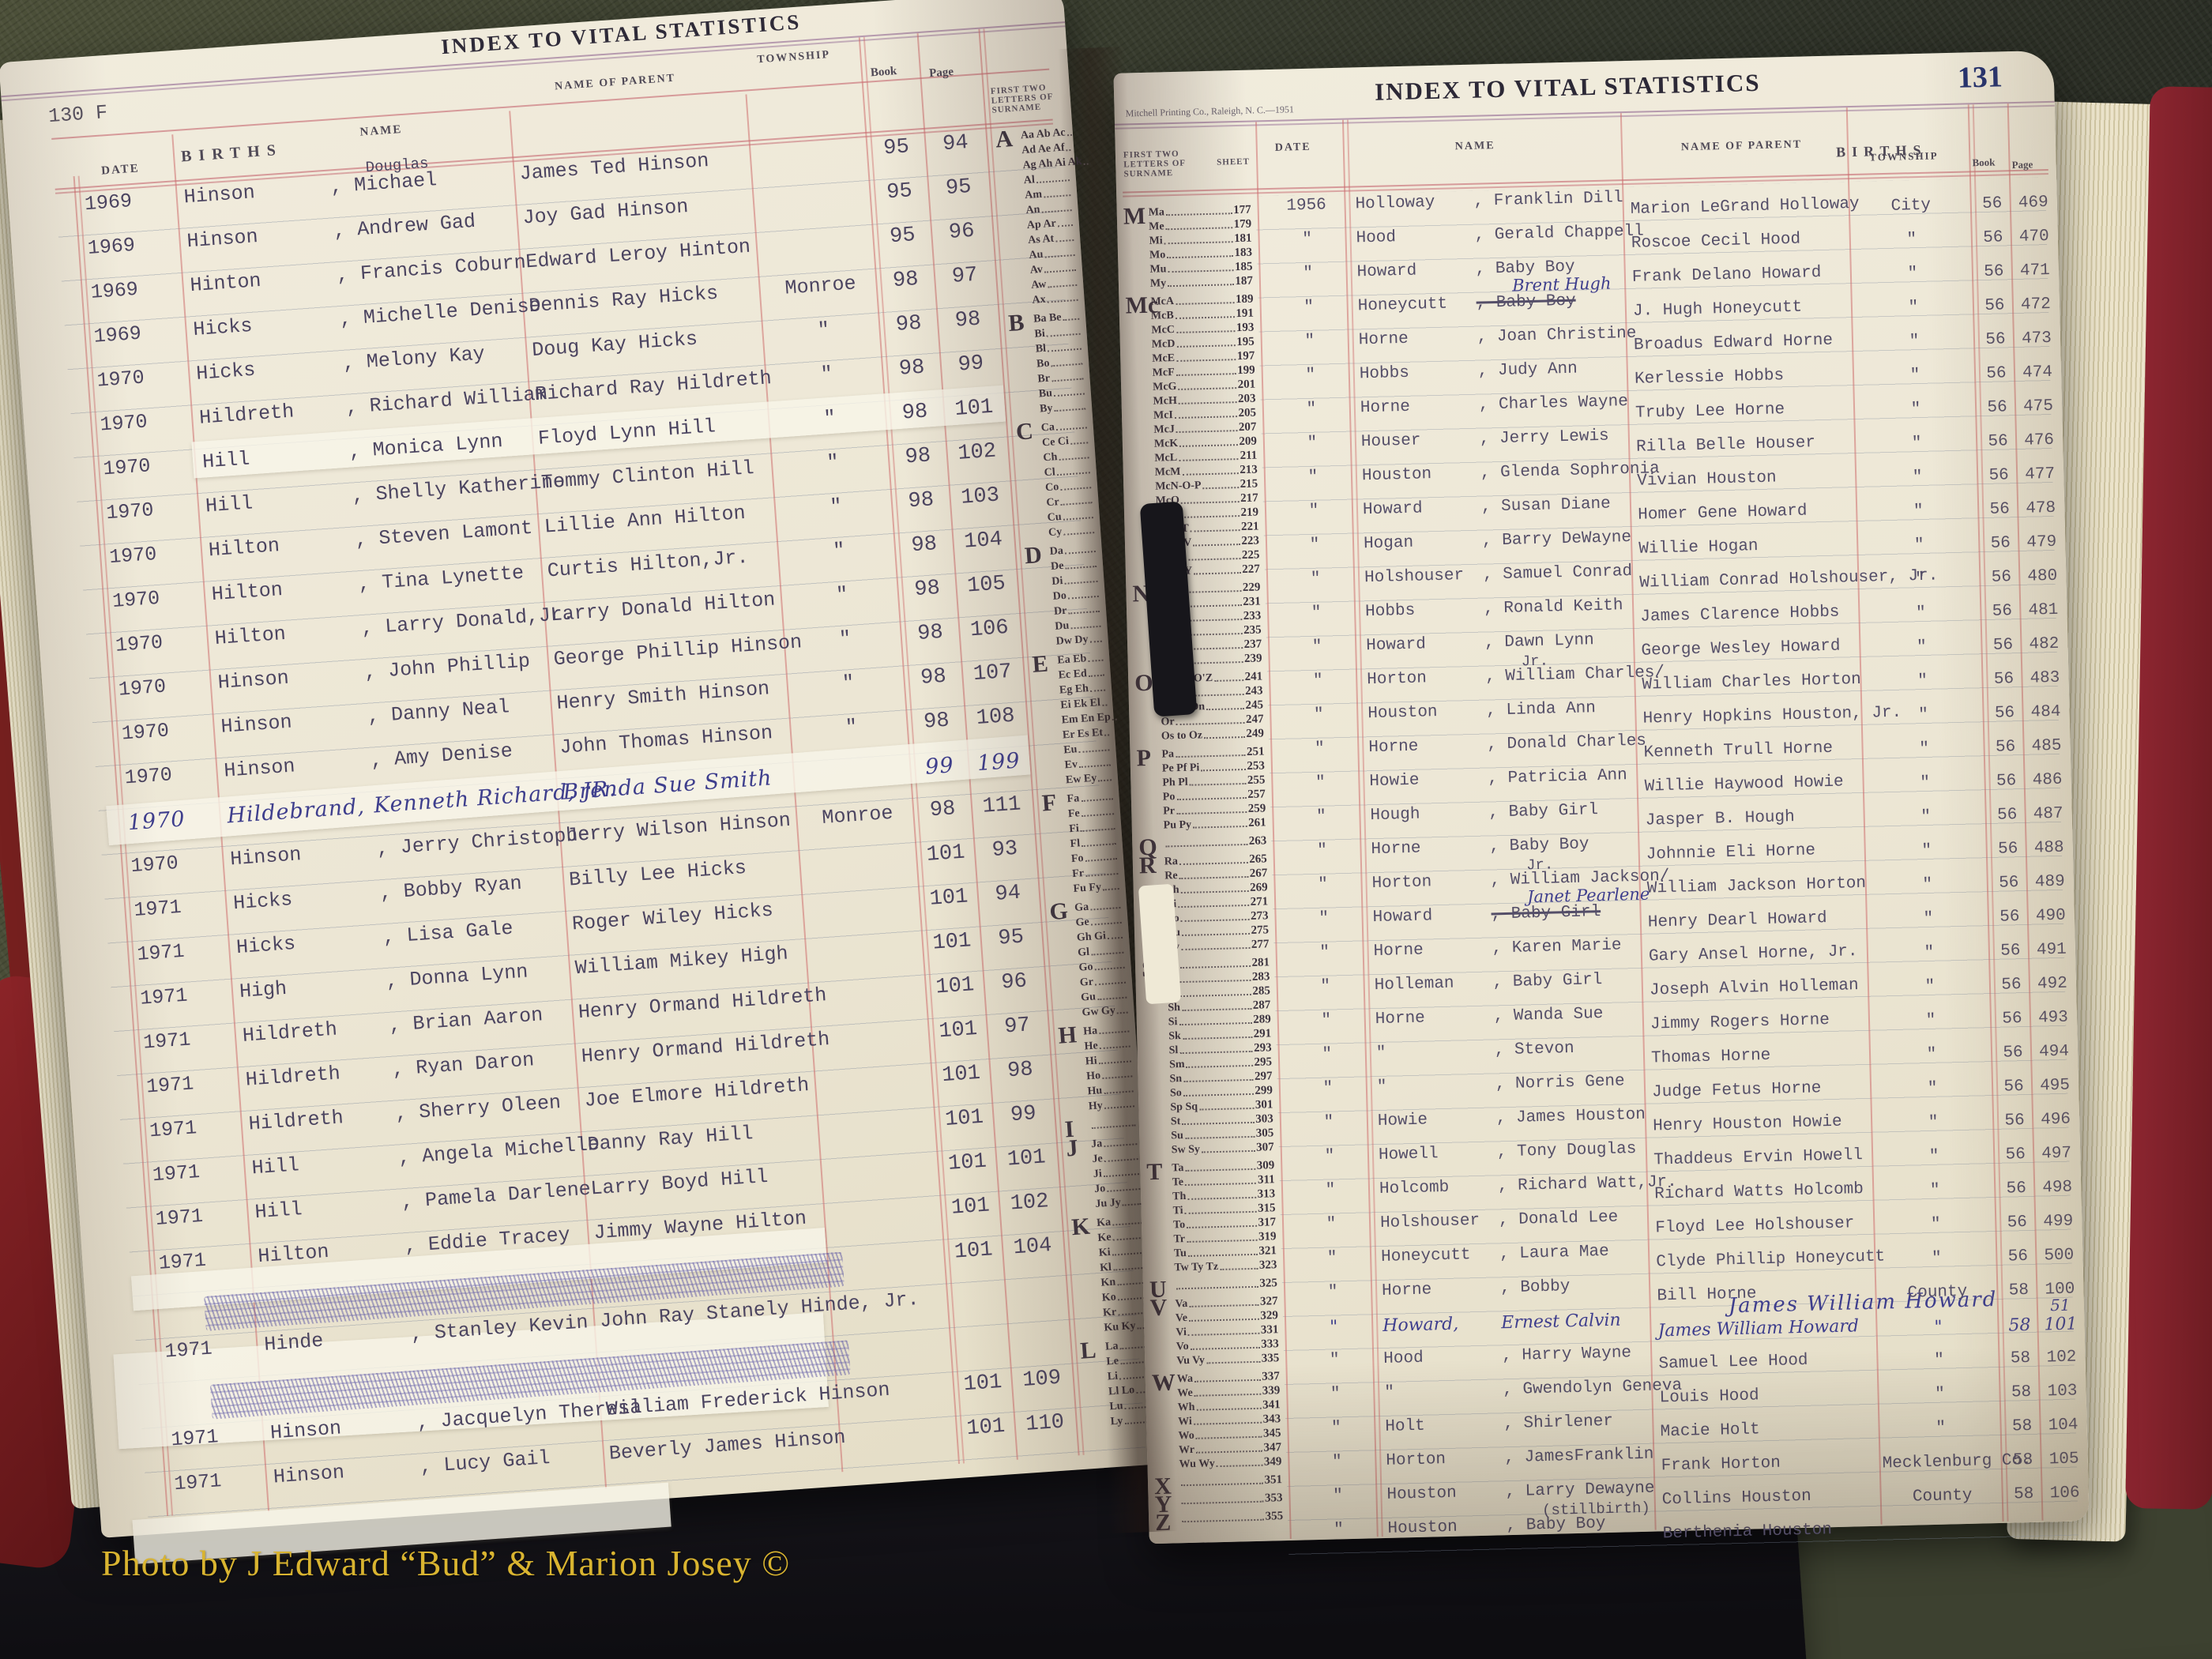 The height and width of the screenshot is (1659, 2212). I want to click on given-name: , Ronald Keith, so click(1553, 607).